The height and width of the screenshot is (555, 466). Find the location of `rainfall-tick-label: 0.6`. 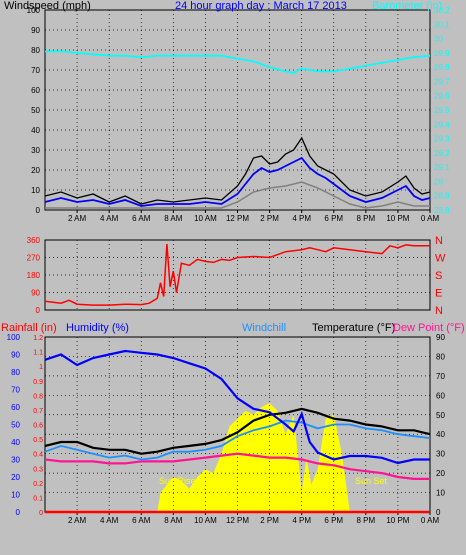

rainfall-tick-label: 0.6 is located at coordinates (38, 426).